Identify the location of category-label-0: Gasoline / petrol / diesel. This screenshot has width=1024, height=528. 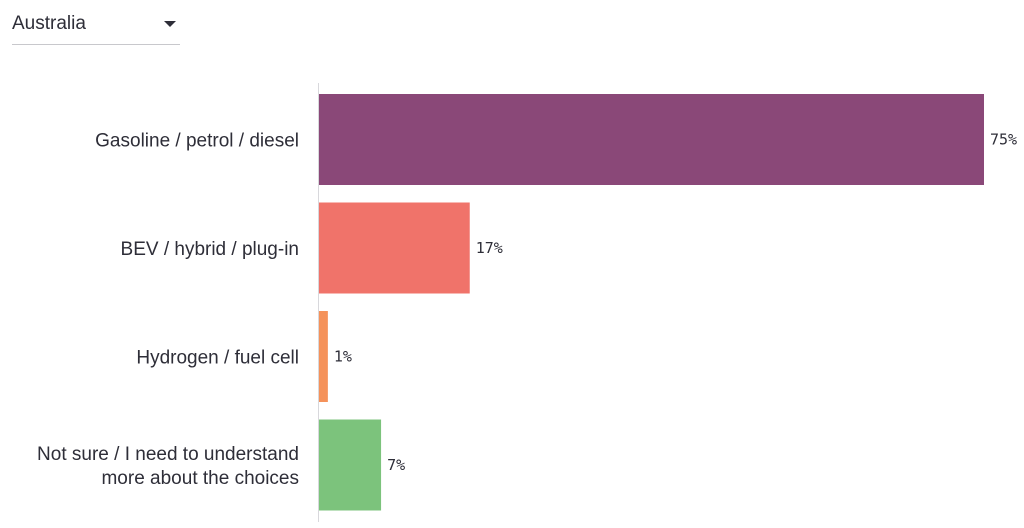
(197, 141).